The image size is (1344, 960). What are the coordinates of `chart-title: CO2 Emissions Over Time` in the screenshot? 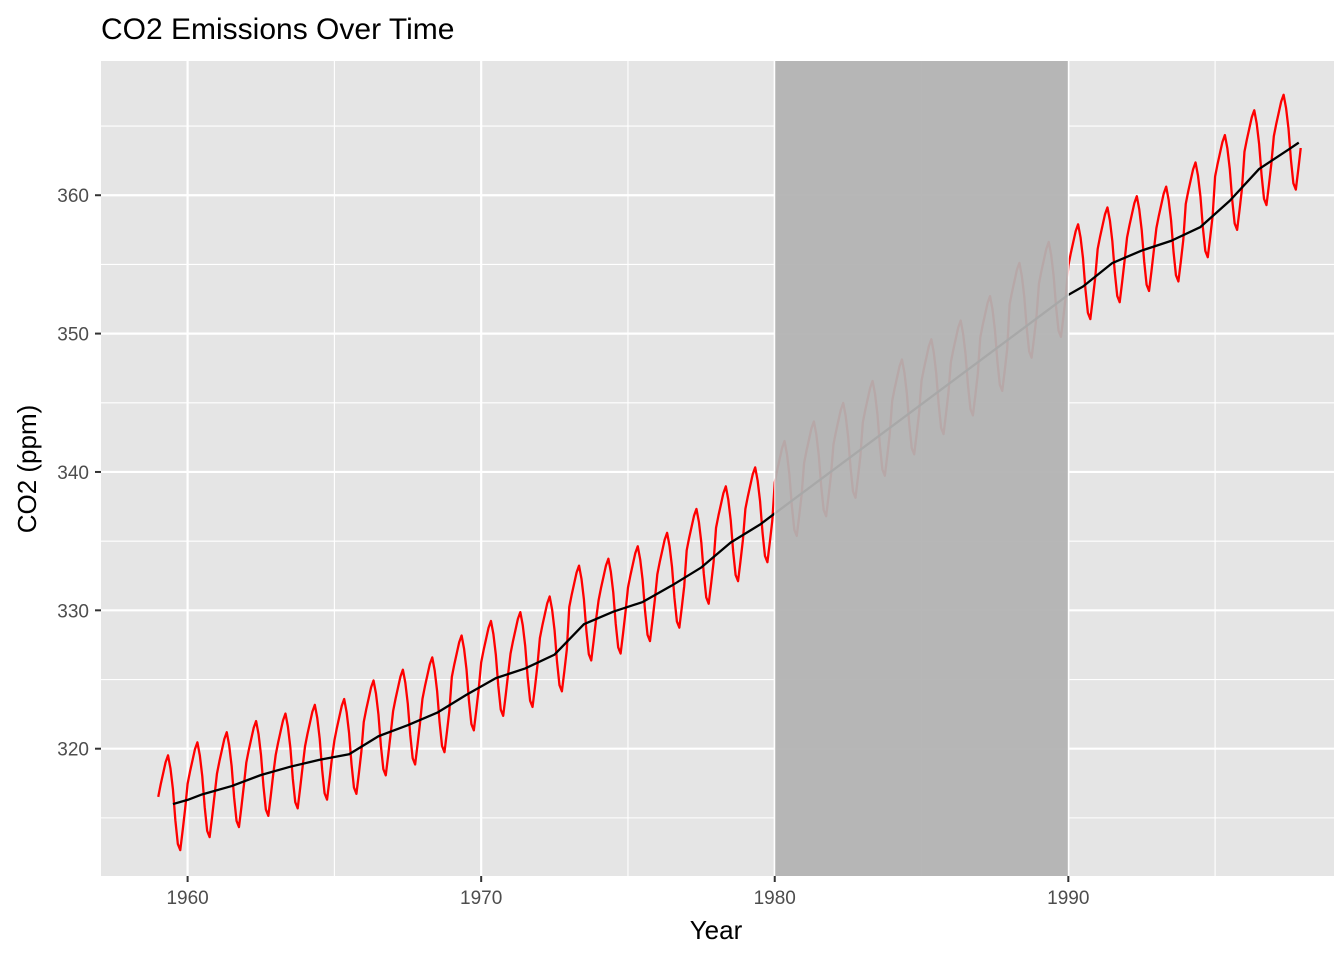 It's located at (277, 29).